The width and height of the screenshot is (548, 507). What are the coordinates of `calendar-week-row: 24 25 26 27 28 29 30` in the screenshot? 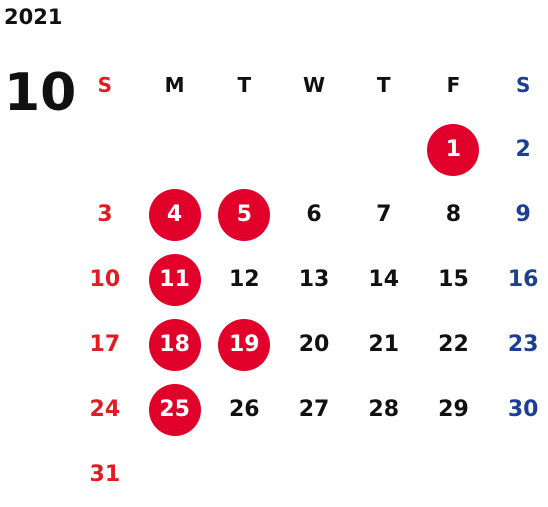 It's located at (309, 409).